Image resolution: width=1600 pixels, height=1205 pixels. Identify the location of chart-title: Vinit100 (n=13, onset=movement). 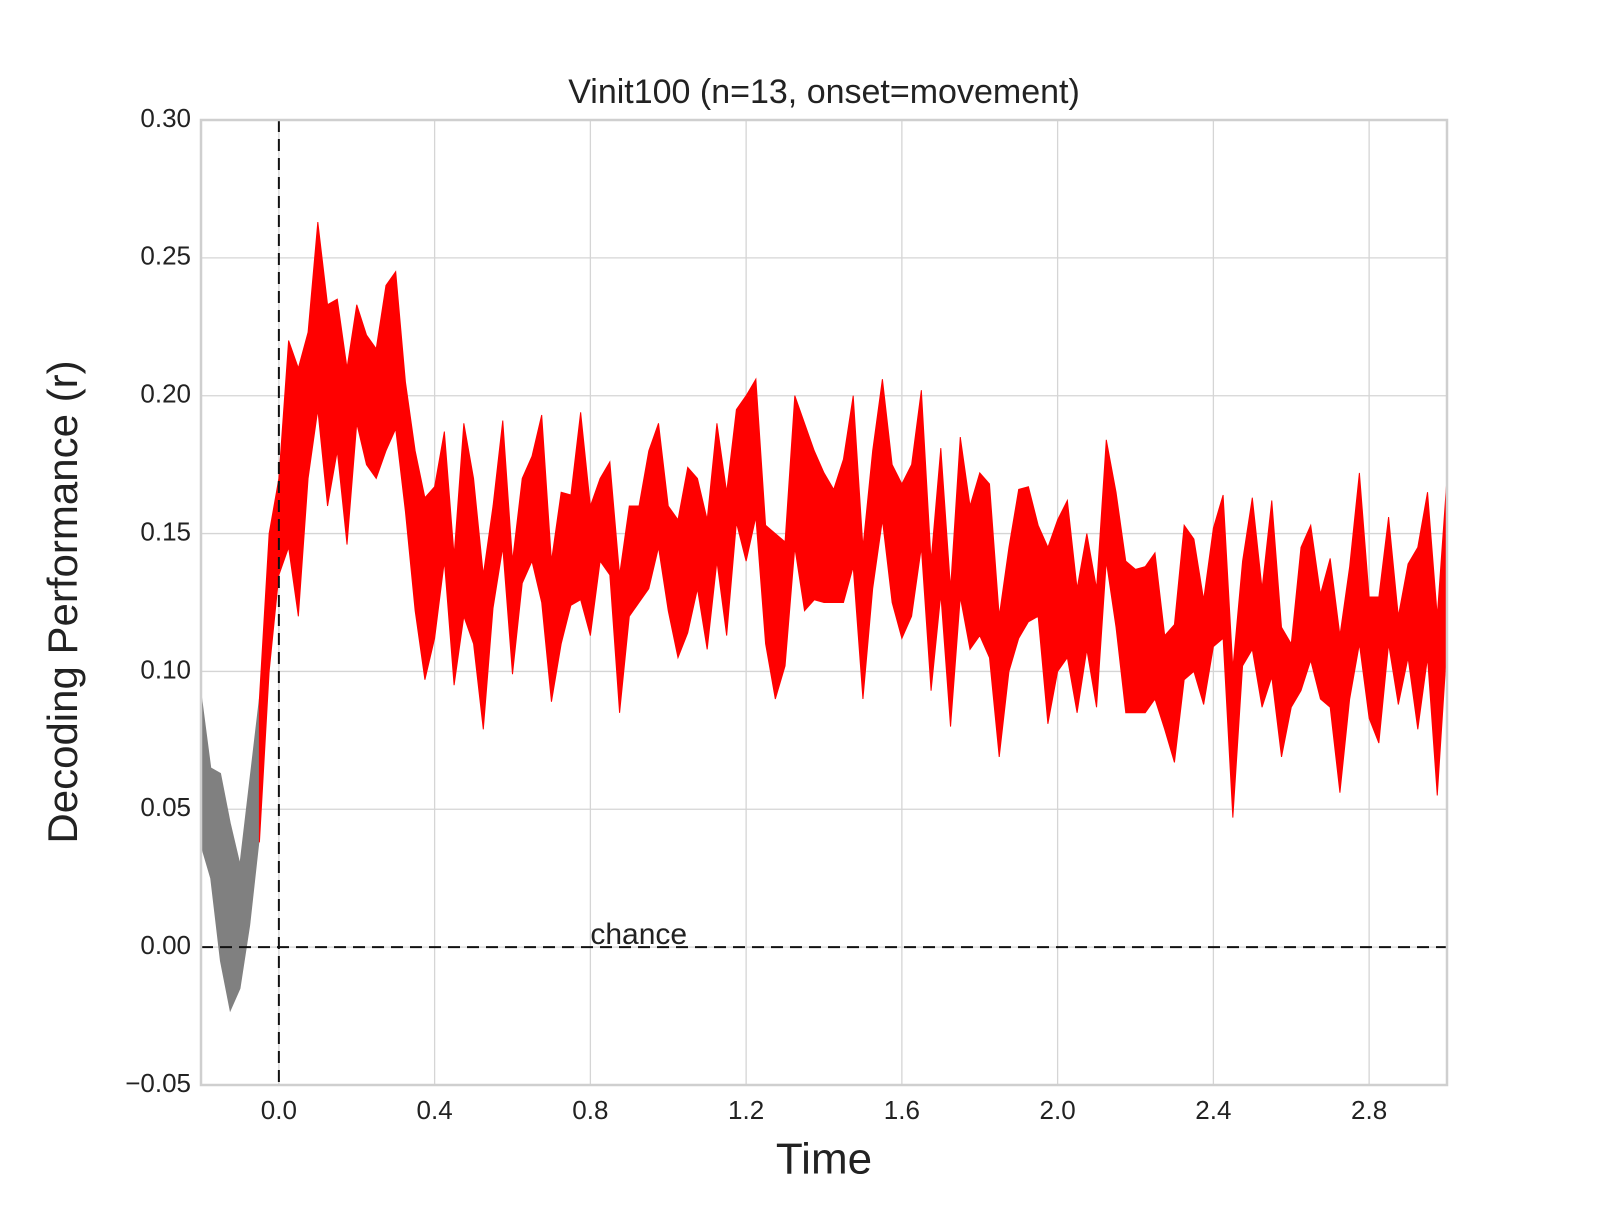
(824, 92).